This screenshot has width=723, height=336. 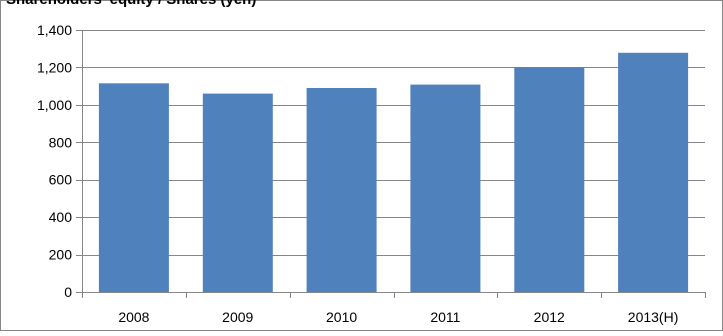 I want to click on x-tick-label: 2008, so click(x=133, y=317).